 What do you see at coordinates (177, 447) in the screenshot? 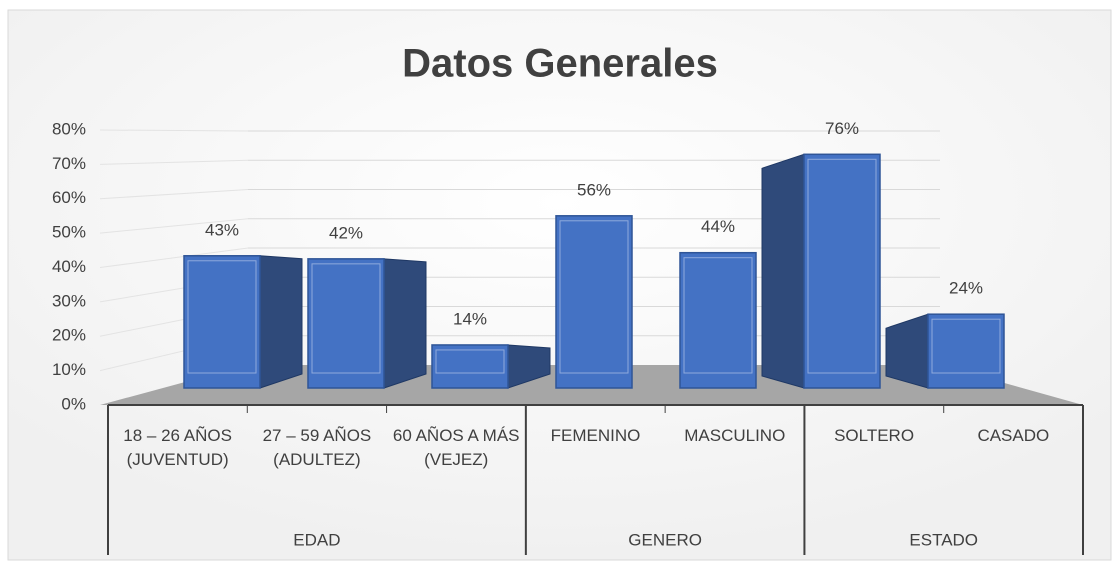
I see `x-tick-label: 18 – 26 AÑOS (JUVENTUD)` at bounding box center [177, 447].